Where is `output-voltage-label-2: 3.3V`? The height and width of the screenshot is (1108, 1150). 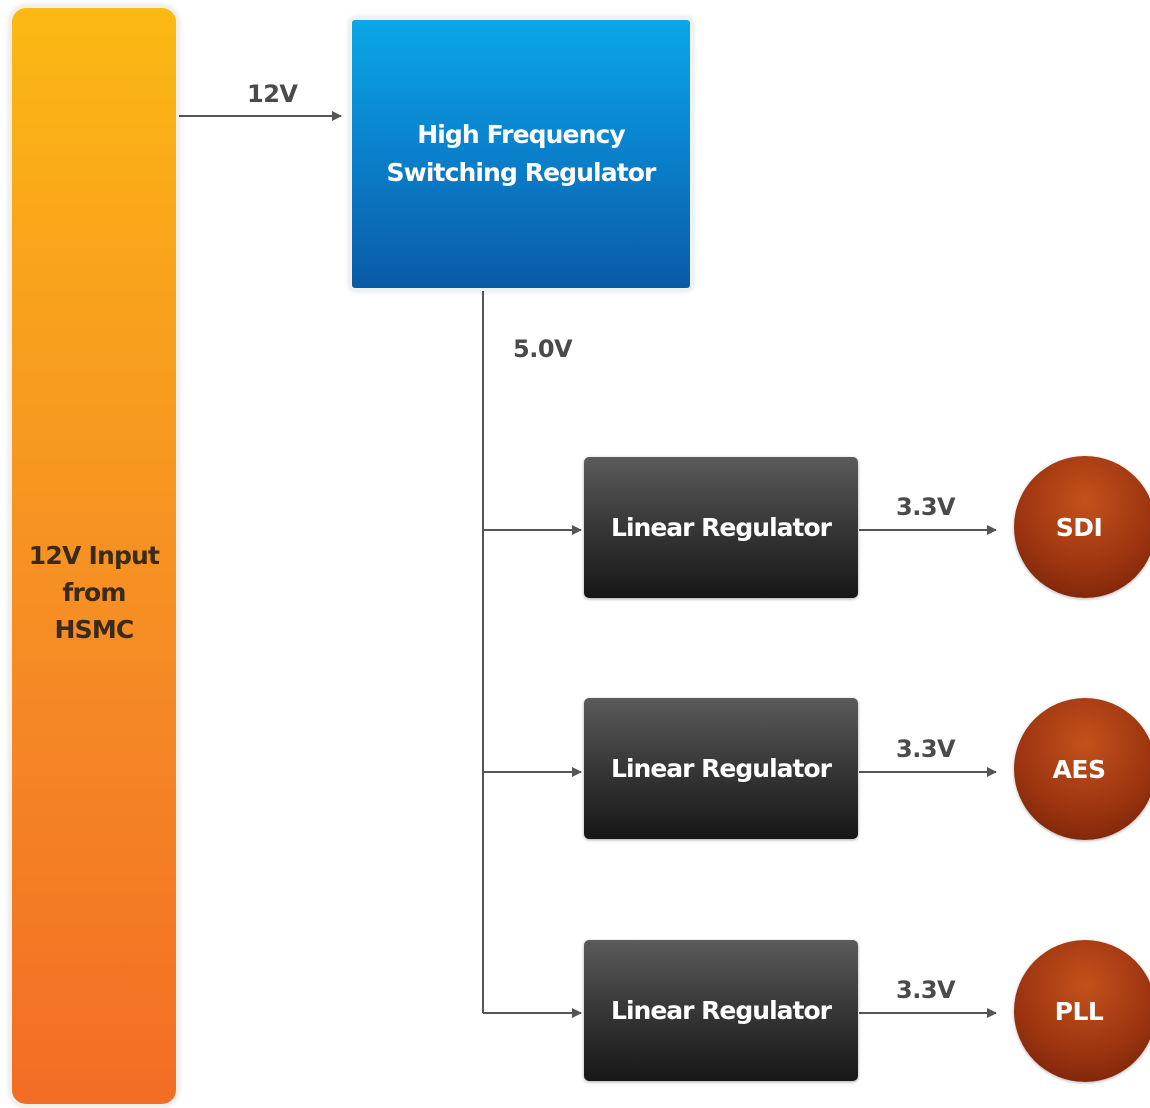
output-voltage-label-2: 3.3V is located at coordinates (926, 749).